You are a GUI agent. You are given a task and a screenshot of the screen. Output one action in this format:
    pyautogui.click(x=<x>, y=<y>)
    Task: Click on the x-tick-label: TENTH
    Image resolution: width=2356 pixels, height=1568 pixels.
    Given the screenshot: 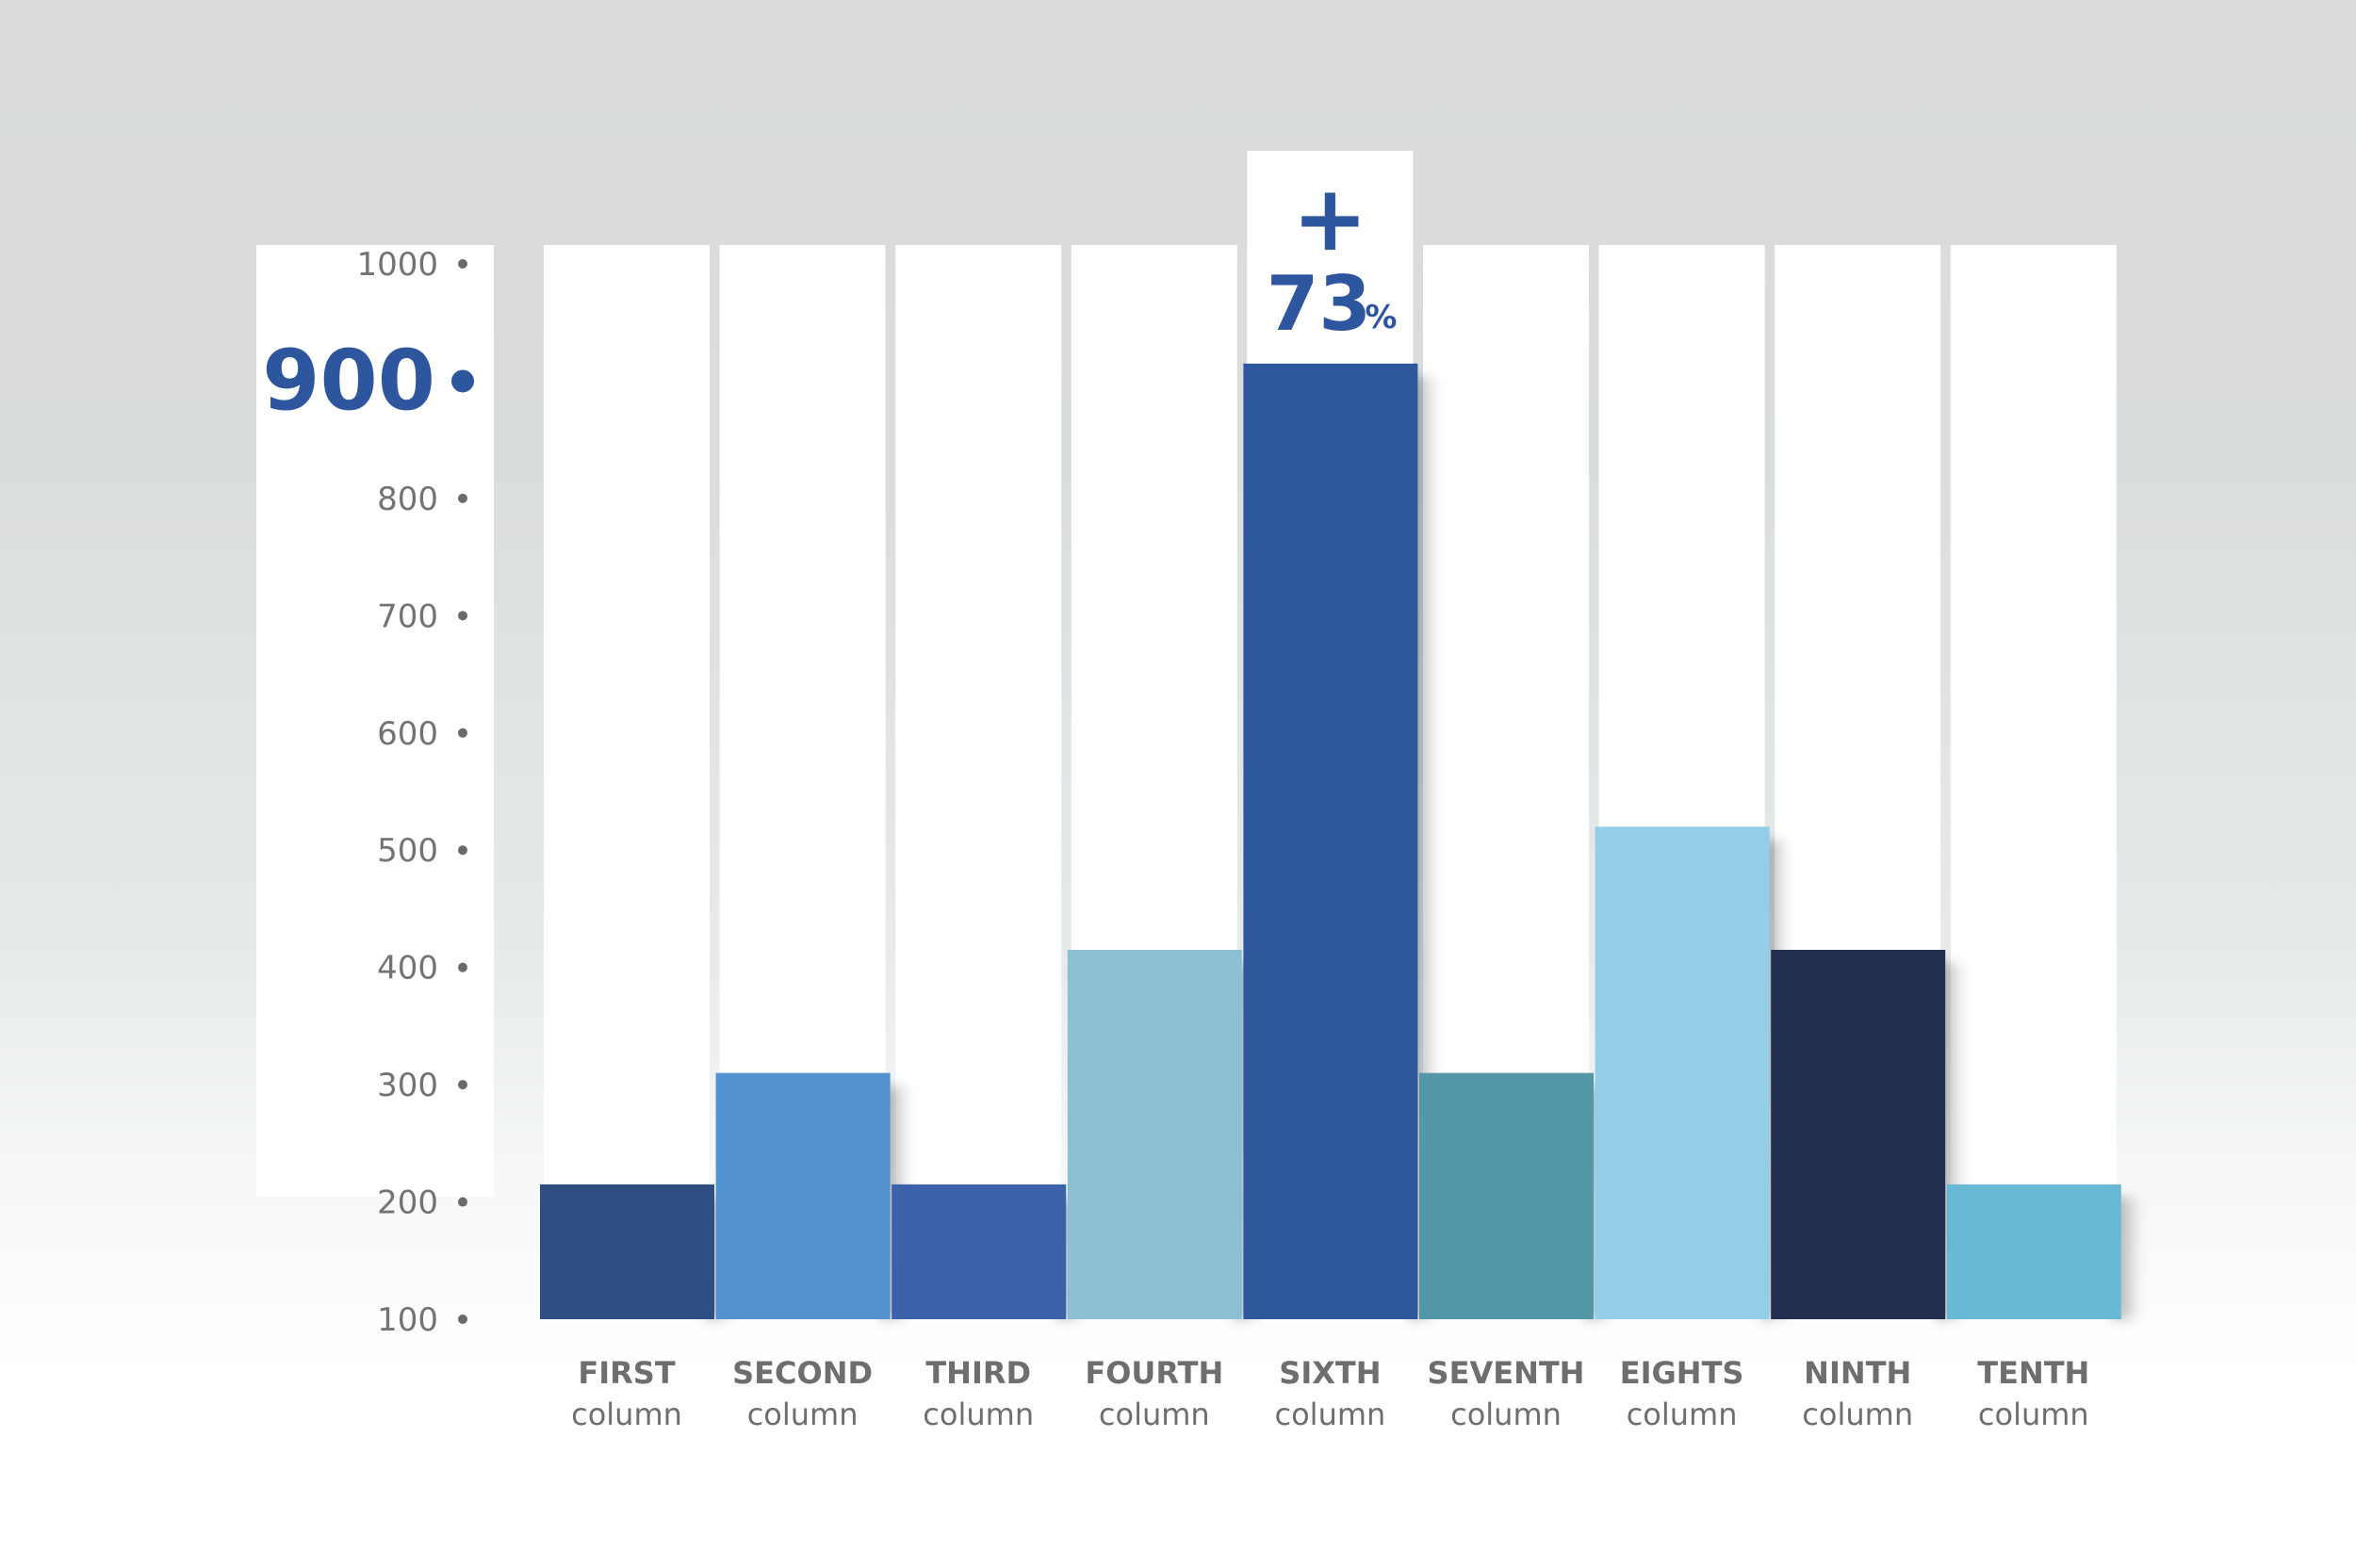 What is the action you would take?
    pyautogui.click(x=2033, y=1373)
    